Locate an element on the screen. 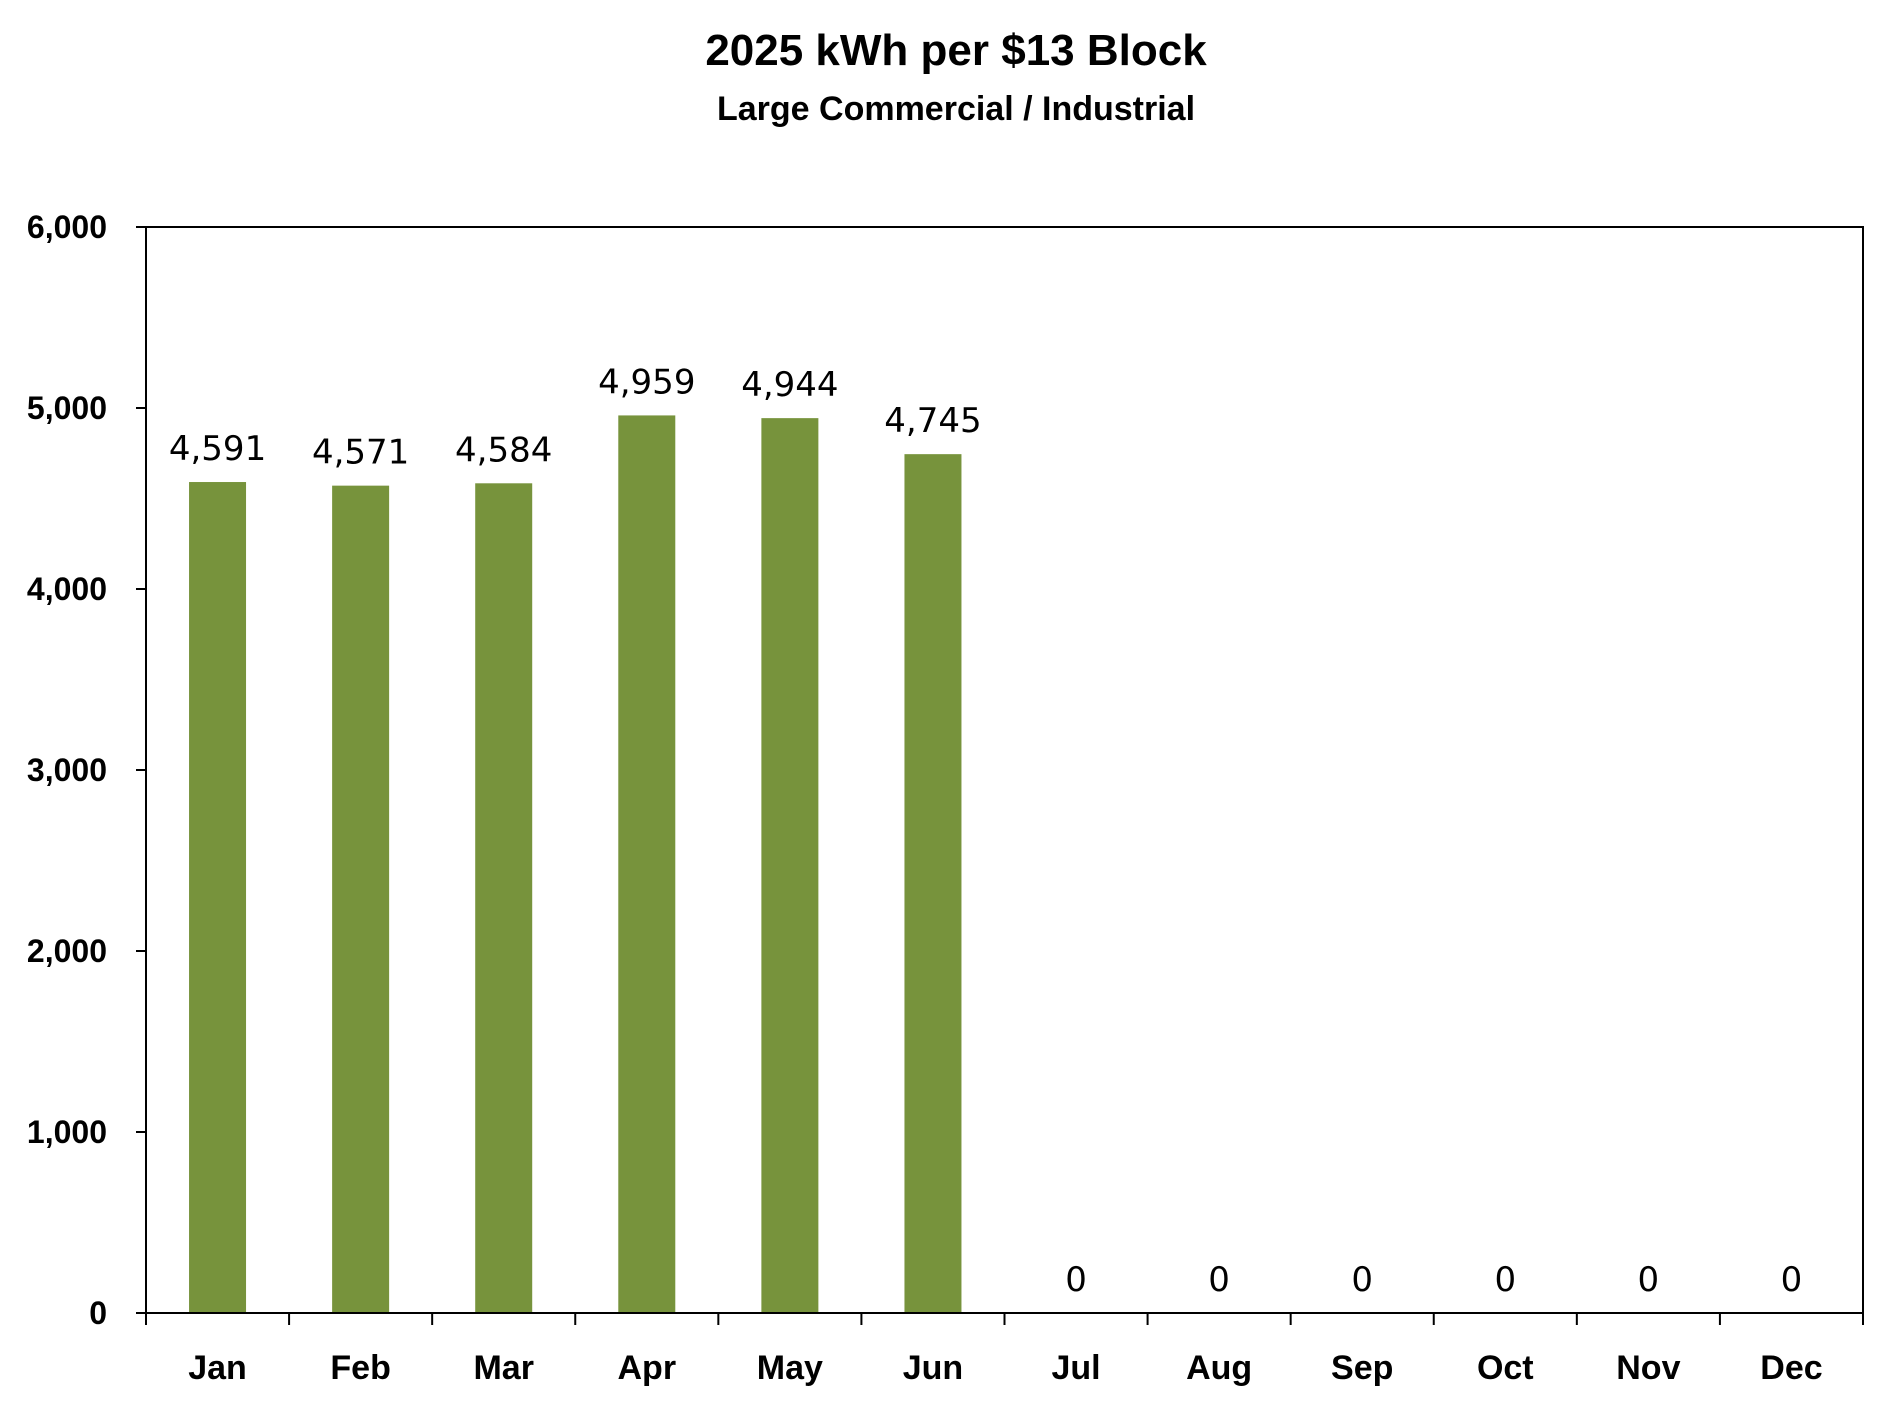 The image size is (1879, 1409). y-tick-label: 6,000 is located at coordinates (67, 227).